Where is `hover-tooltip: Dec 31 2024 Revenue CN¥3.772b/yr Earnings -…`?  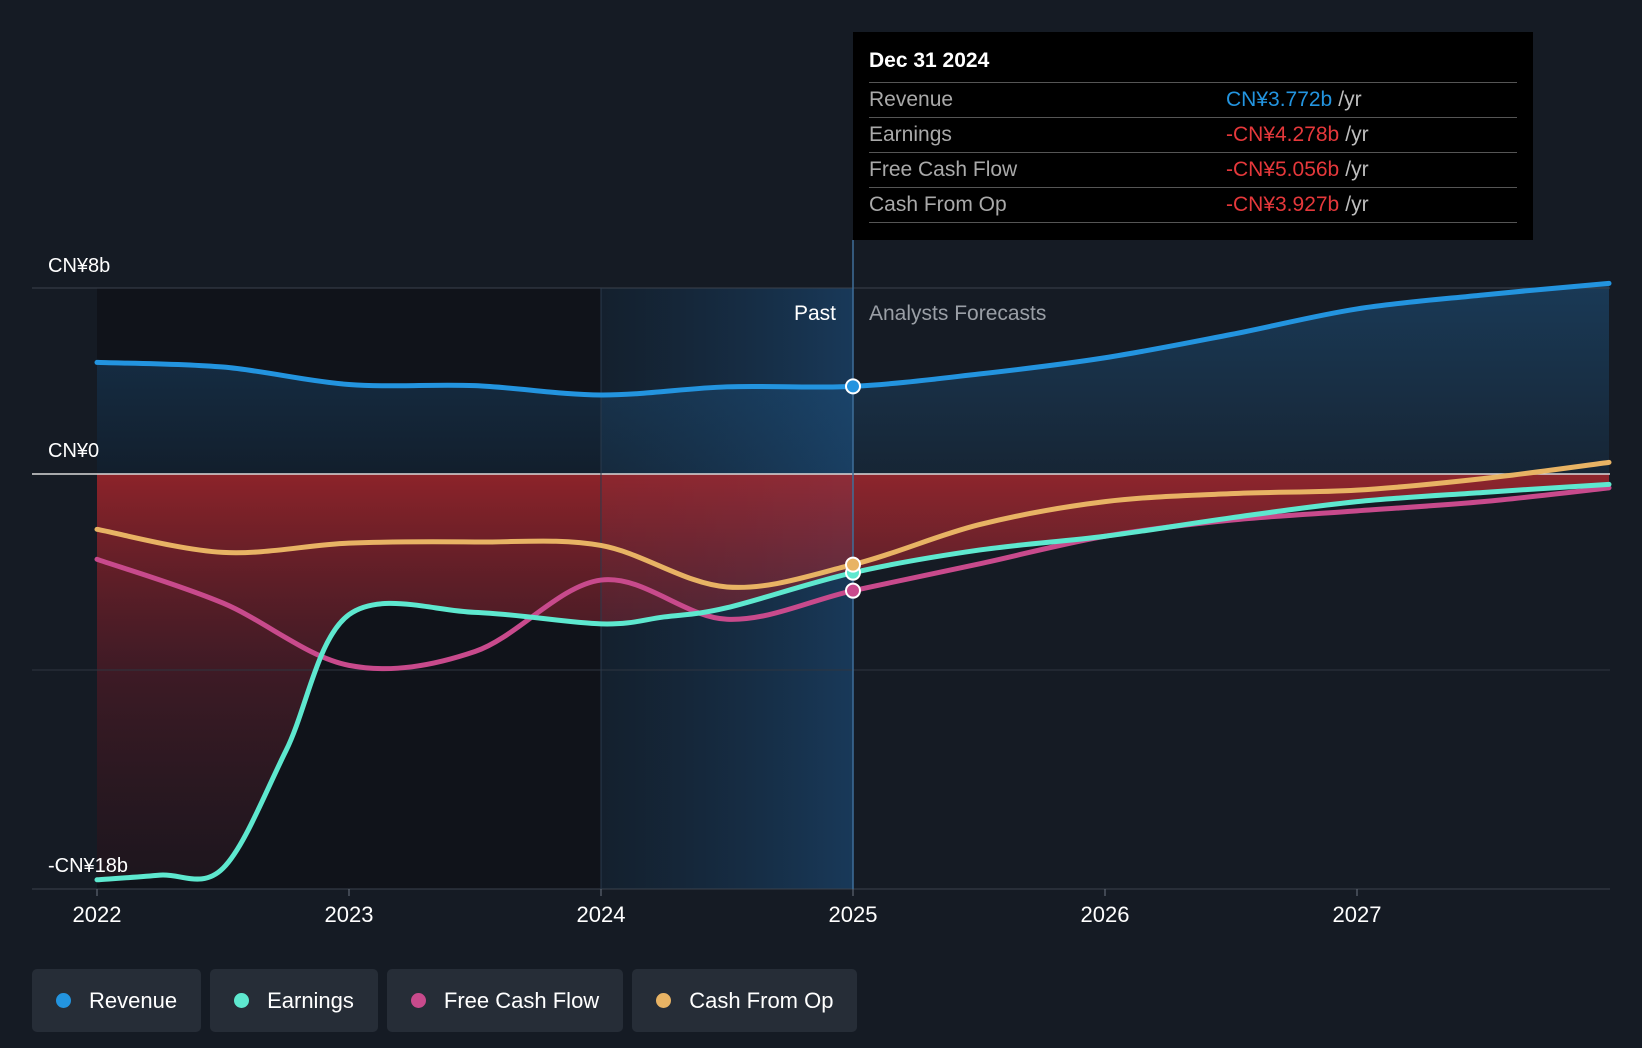 hover-tooltip: Dec 31 2024 Revenue CN¥3.772b/yr Earnings -… is located at coordinates (1193, 136).